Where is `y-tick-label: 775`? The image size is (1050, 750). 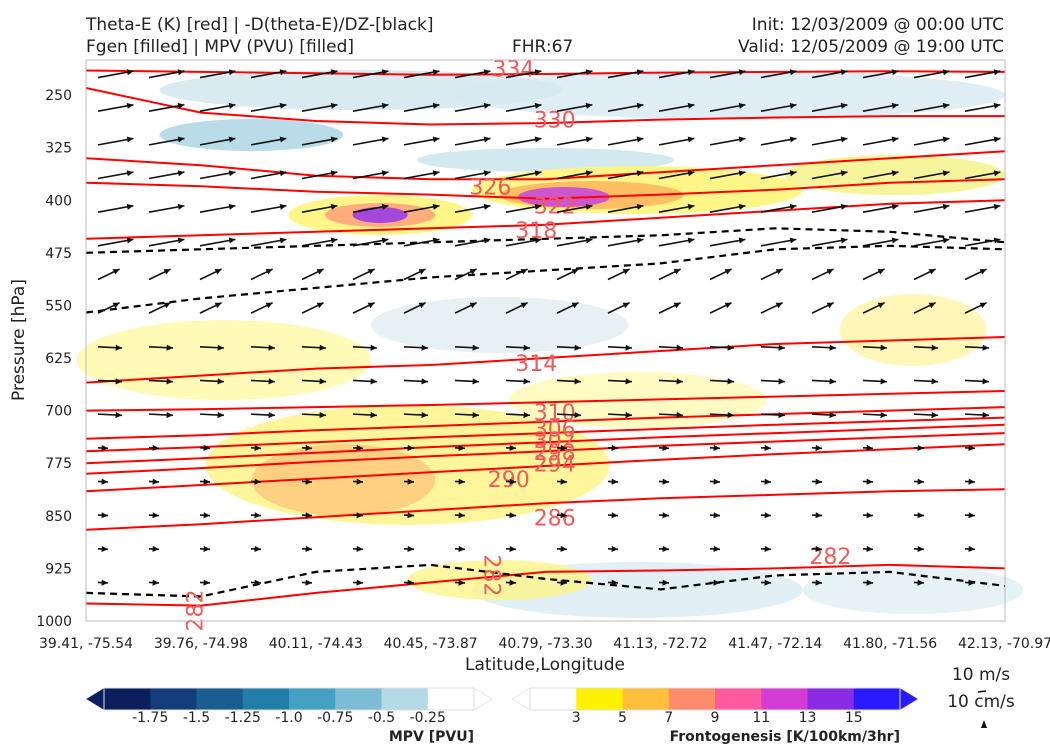
y-tick-label: 775 is located at coordinates (58, 464).